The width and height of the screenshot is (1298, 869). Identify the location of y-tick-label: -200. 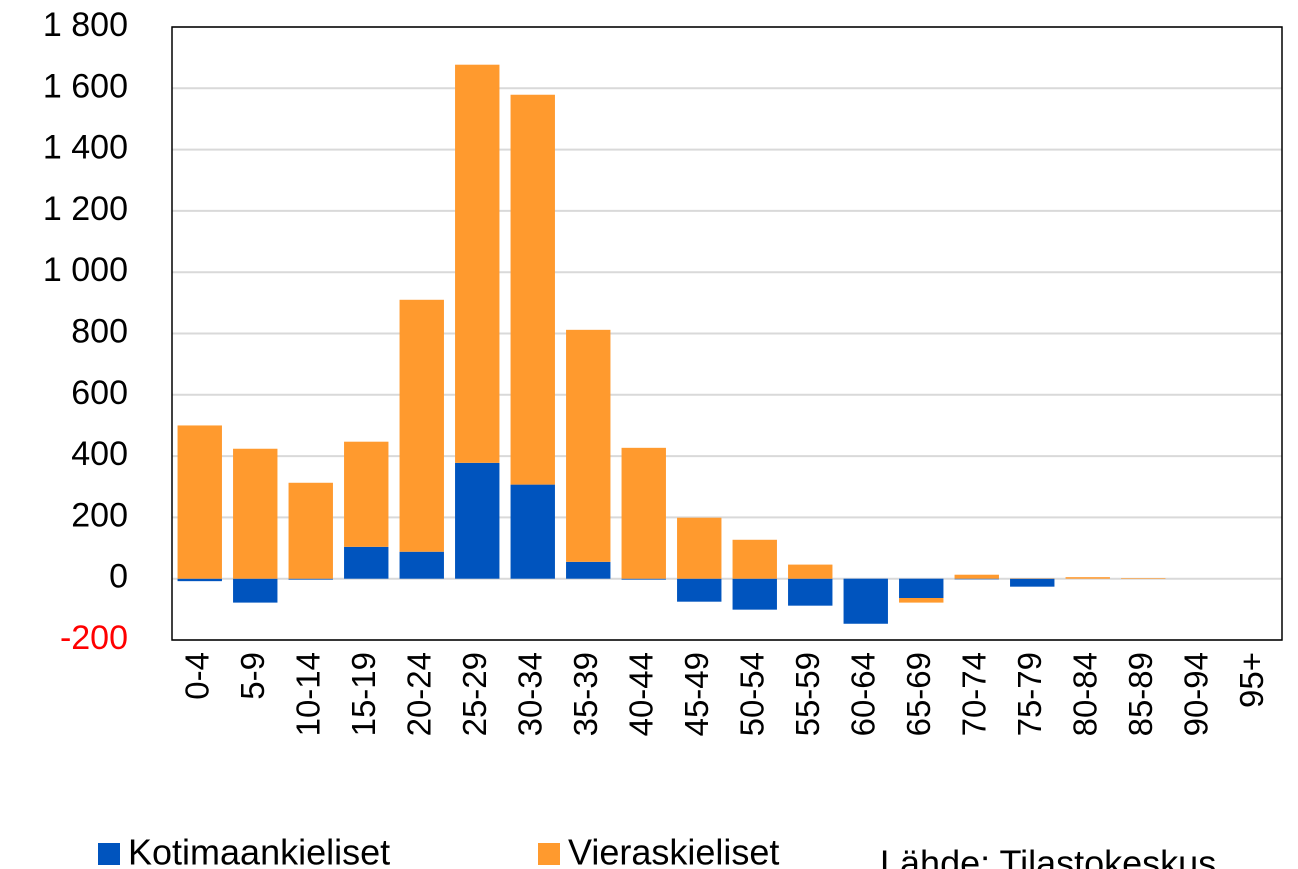
(94, 638).